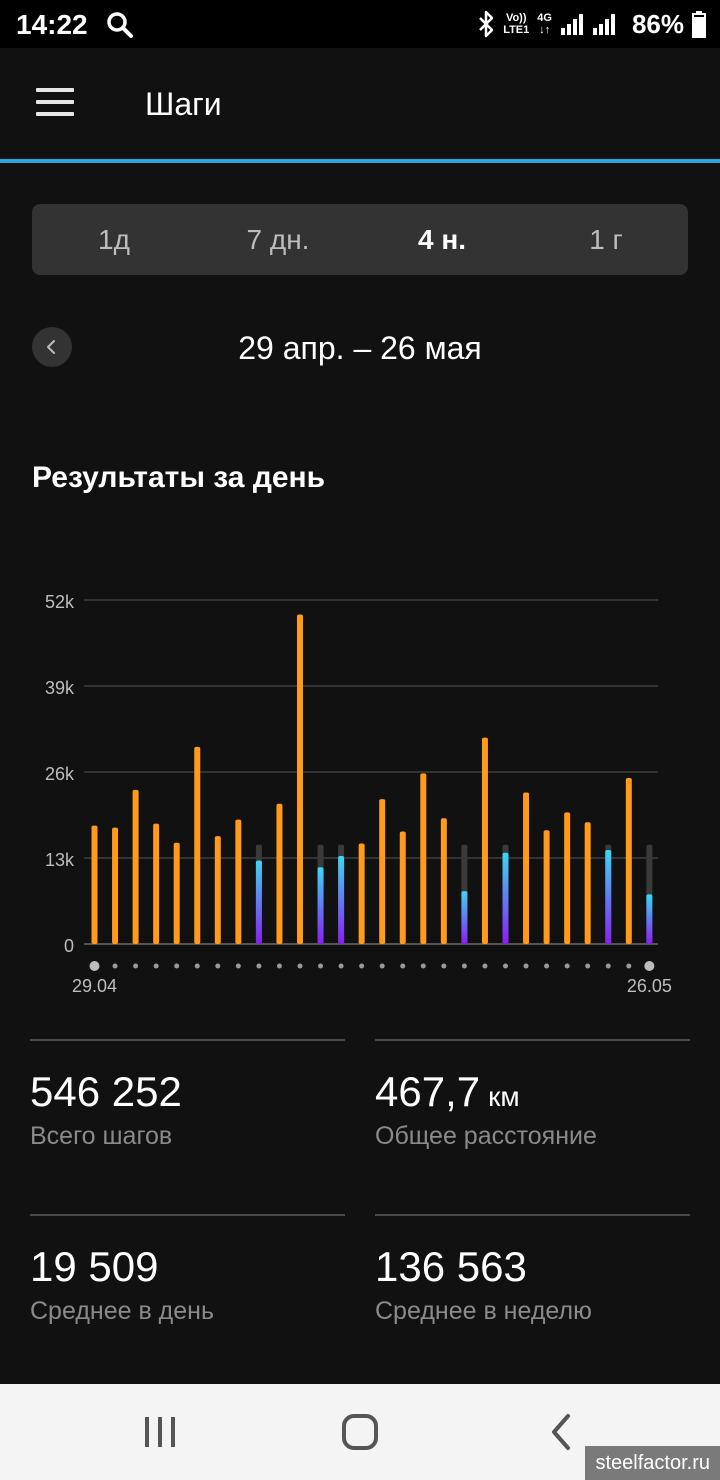 The height and width of the screenshot is (1480, 720). I want to click on recent-apps-icon, so click(160, 1432).